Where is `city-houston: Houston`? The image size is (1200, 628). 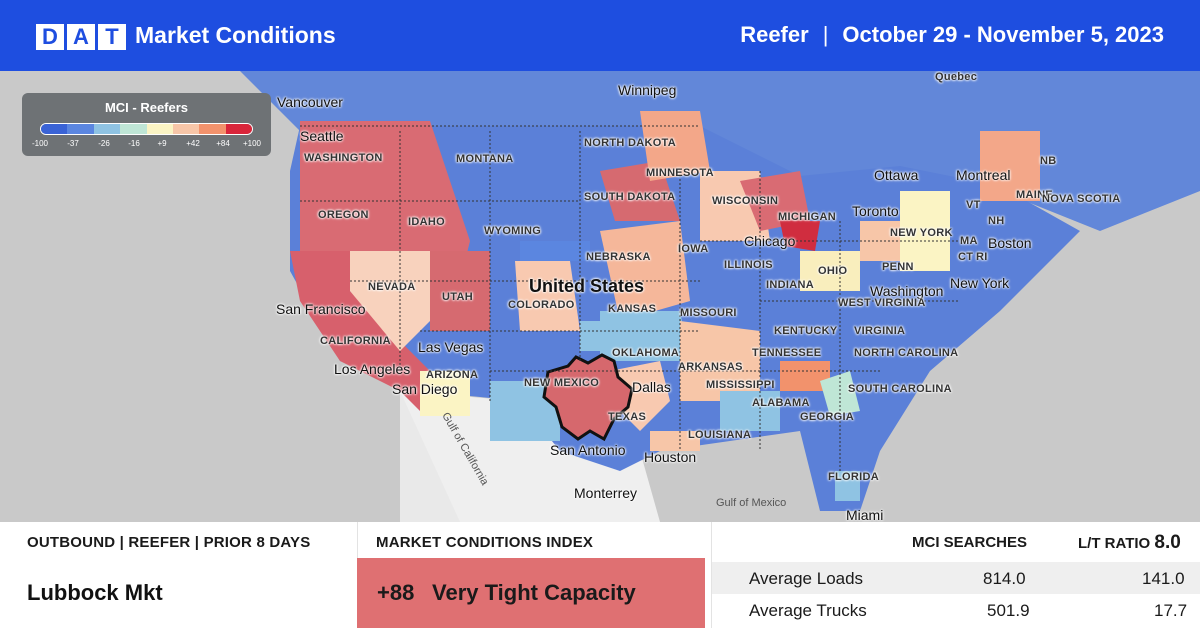
city-houston: Houston is located at coordinates (670, 457).